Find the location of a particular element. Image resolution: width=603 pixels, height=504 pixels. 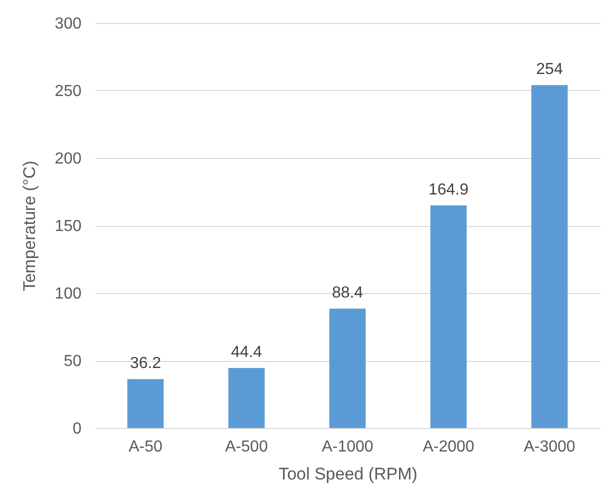

x-axis-title: Tool Speed (RPM) is located at coordinates (348, 474).